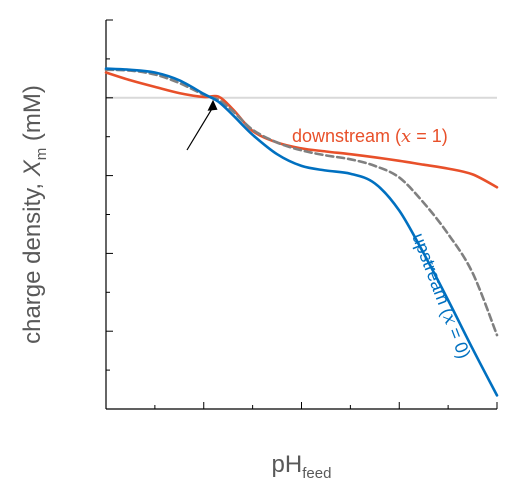 This screenshot has height=483, width=506. What do you see at coordinates (34, 214) in the screenshot?
I see `y-axis-title: charge density, Xm (mM)` at bounding box center [34, 214].